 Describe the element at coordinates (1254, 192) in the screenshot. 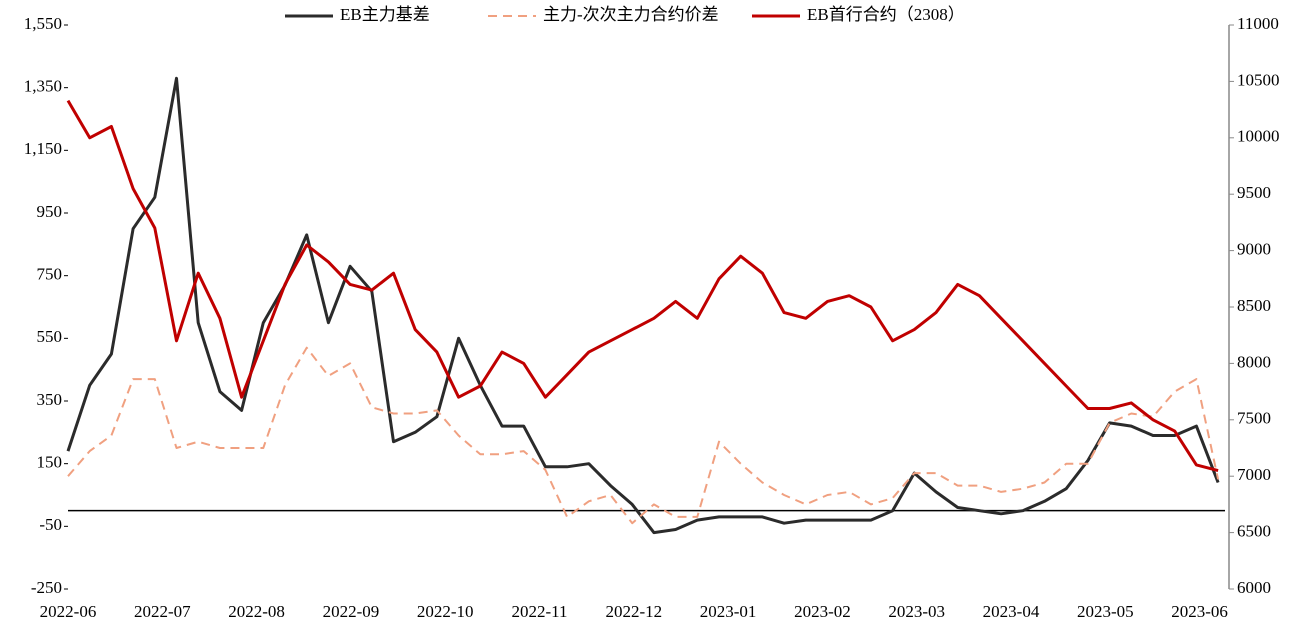

I see `y2-tick-label: 9500` at that location.